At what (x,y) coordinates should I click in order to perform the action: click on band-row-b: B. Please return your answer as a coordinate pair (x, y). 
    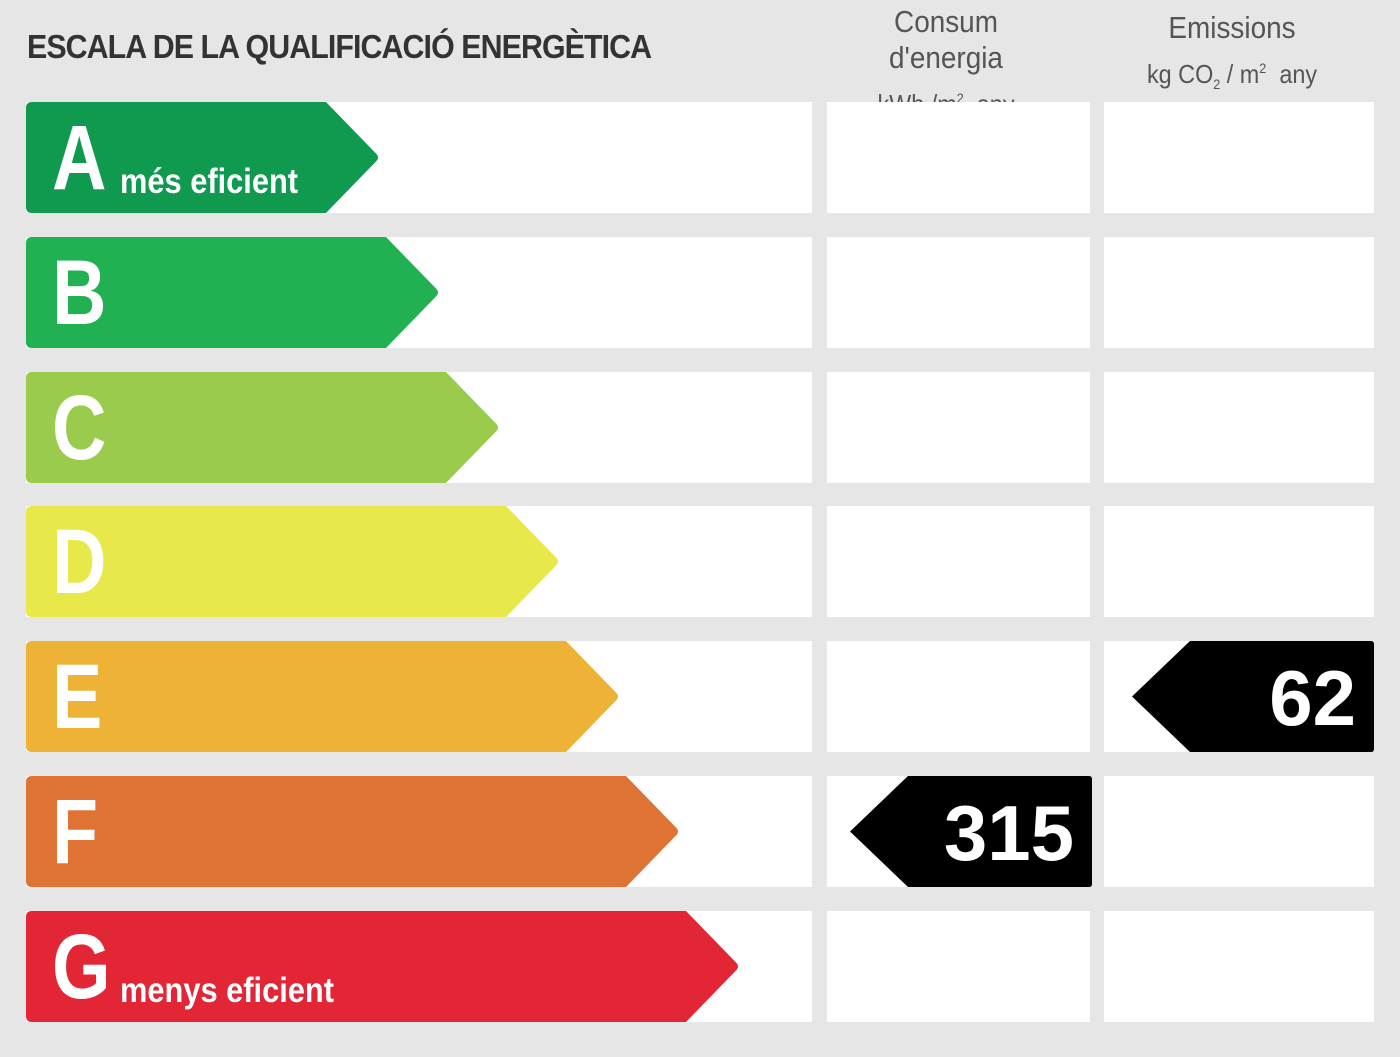
    Looking at the image, I should click on (700, 292).